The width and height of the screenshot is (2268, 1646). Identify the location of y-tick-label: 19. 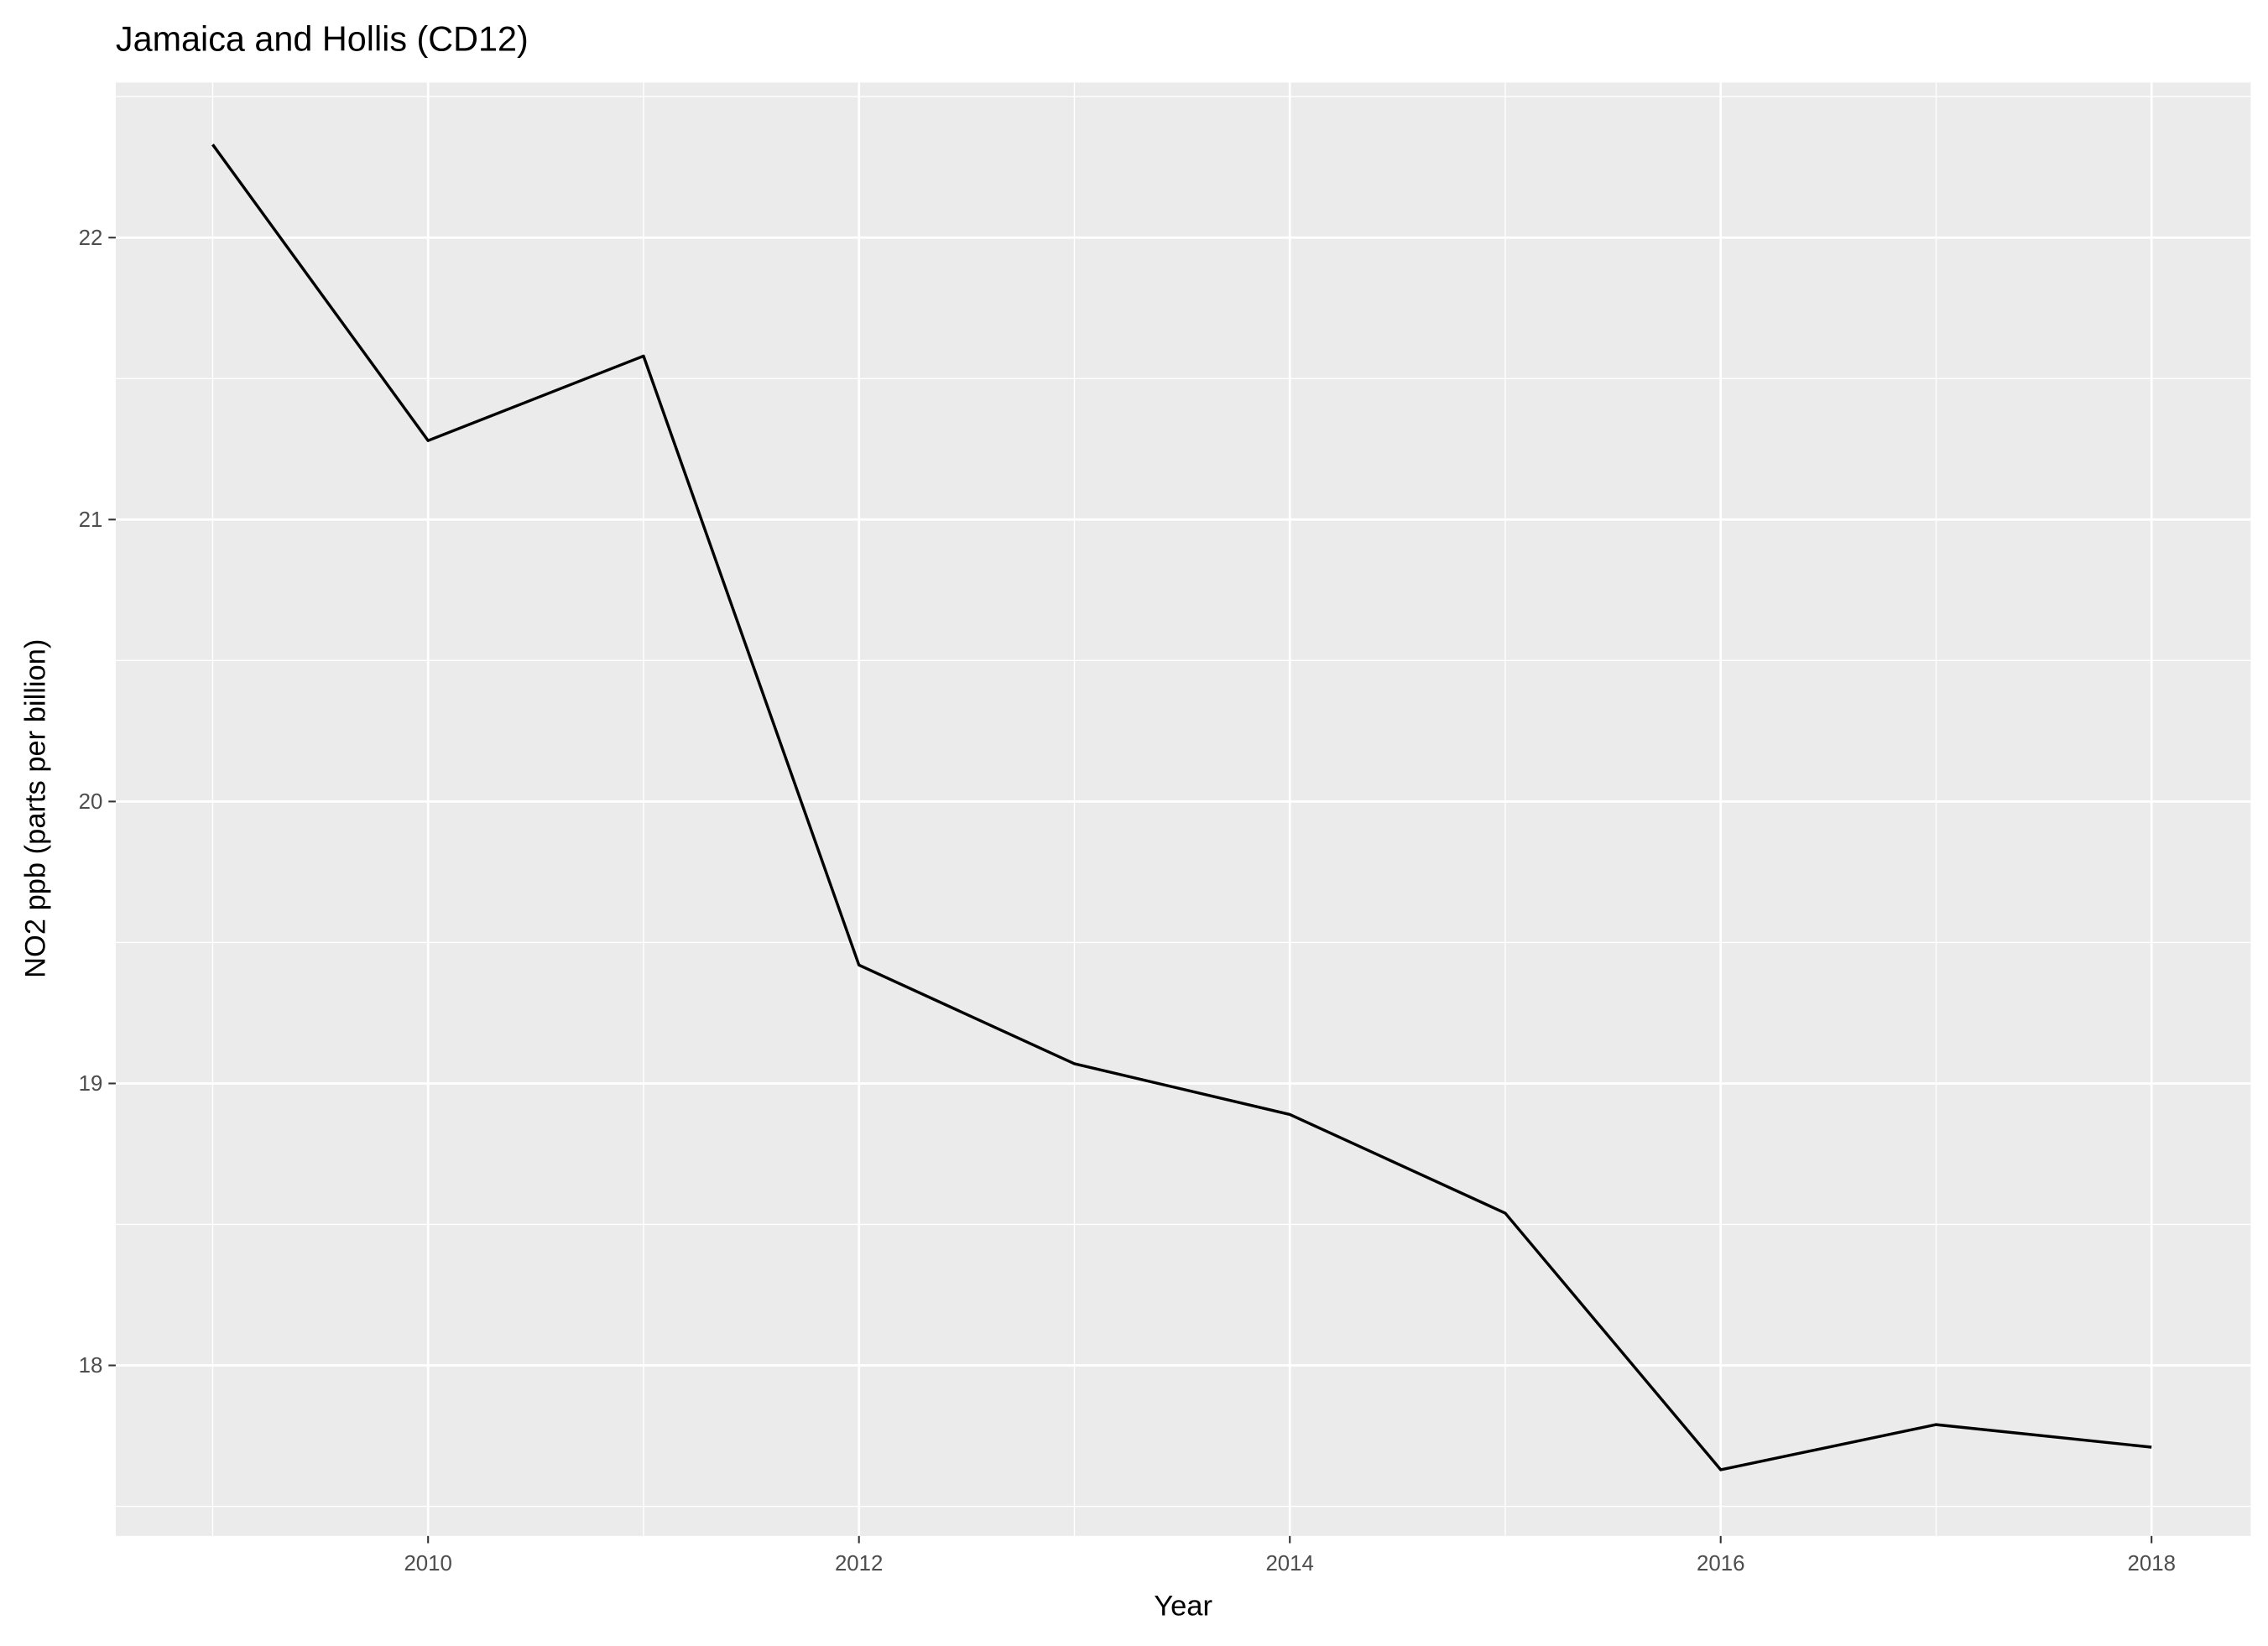
(91, 1084).